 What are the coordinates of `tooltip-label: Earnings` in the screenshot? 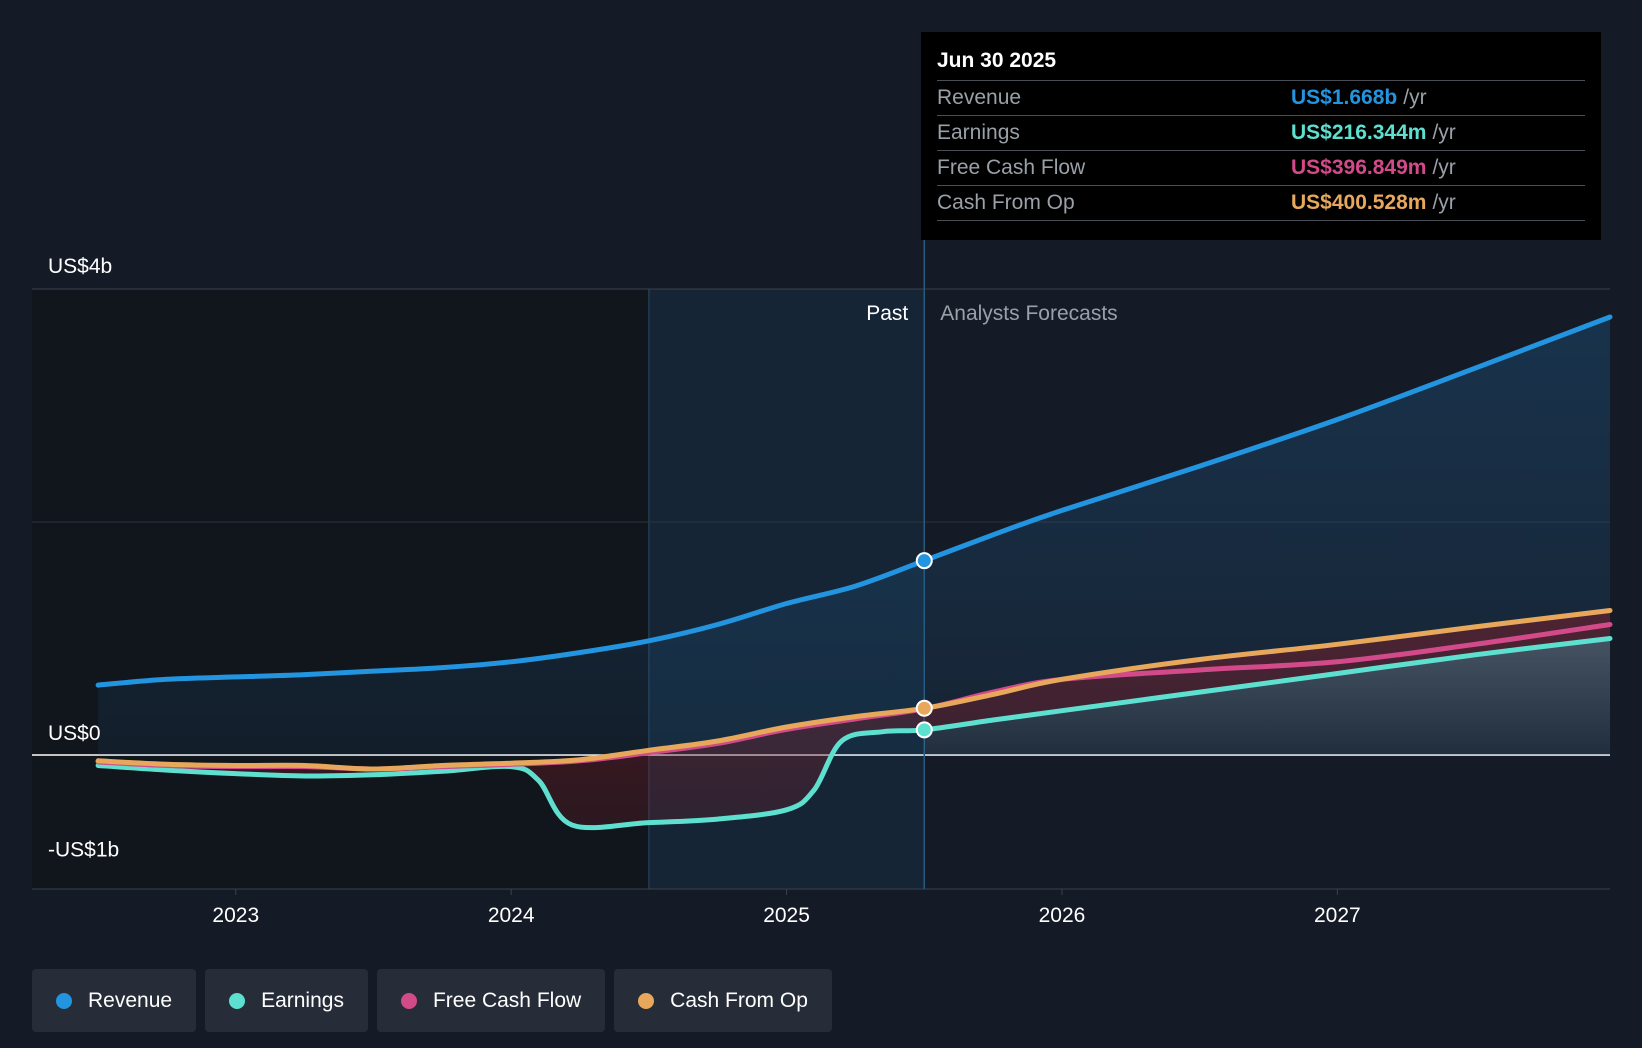 It's located at (978, 132).